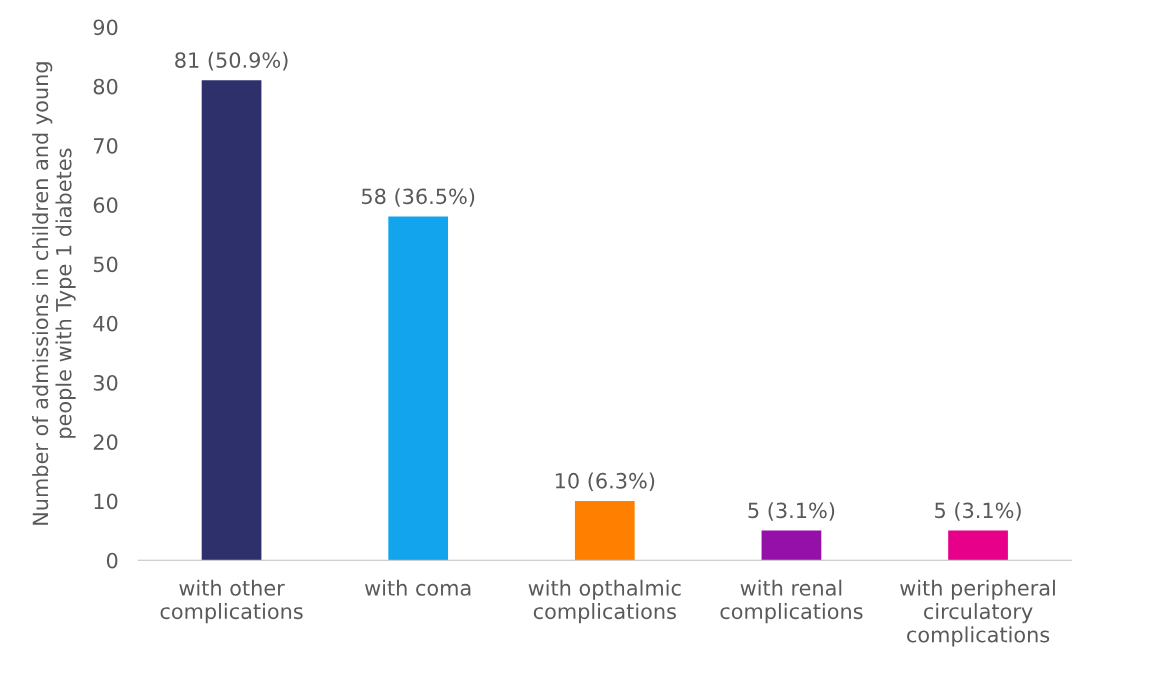 The height and width of the screenshot is (675, 1152). What do you see at coordinates (106, 501) in the screenshot?
I see `y-tick-label: 10` at bounding box center [106, 501].